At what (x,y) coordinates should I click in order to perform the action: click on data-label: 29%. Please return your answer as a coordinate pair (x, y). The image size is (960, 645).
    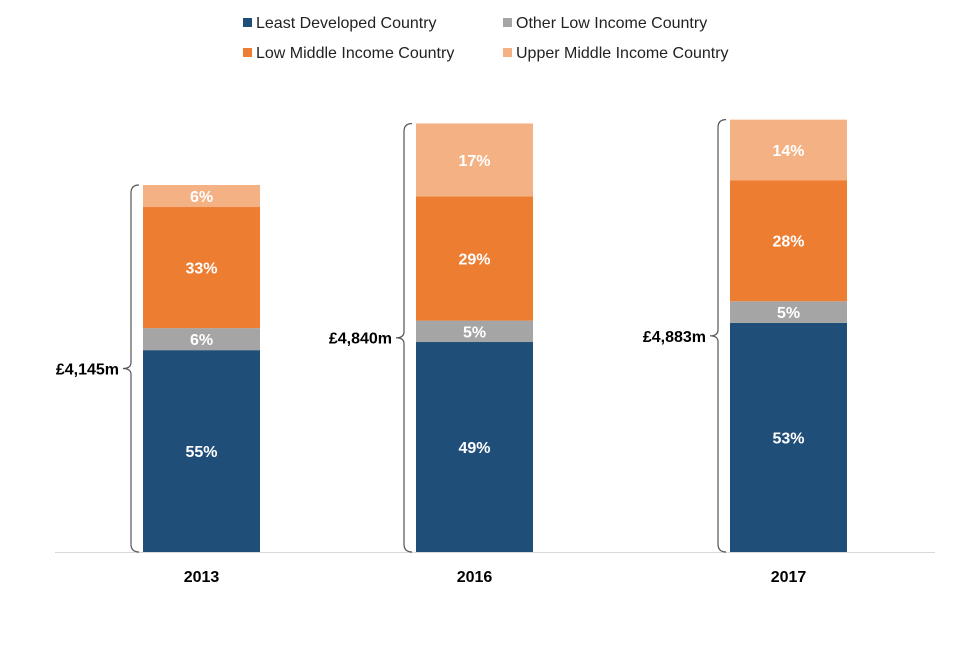
    Looking at the image, I should click on (474, 259).